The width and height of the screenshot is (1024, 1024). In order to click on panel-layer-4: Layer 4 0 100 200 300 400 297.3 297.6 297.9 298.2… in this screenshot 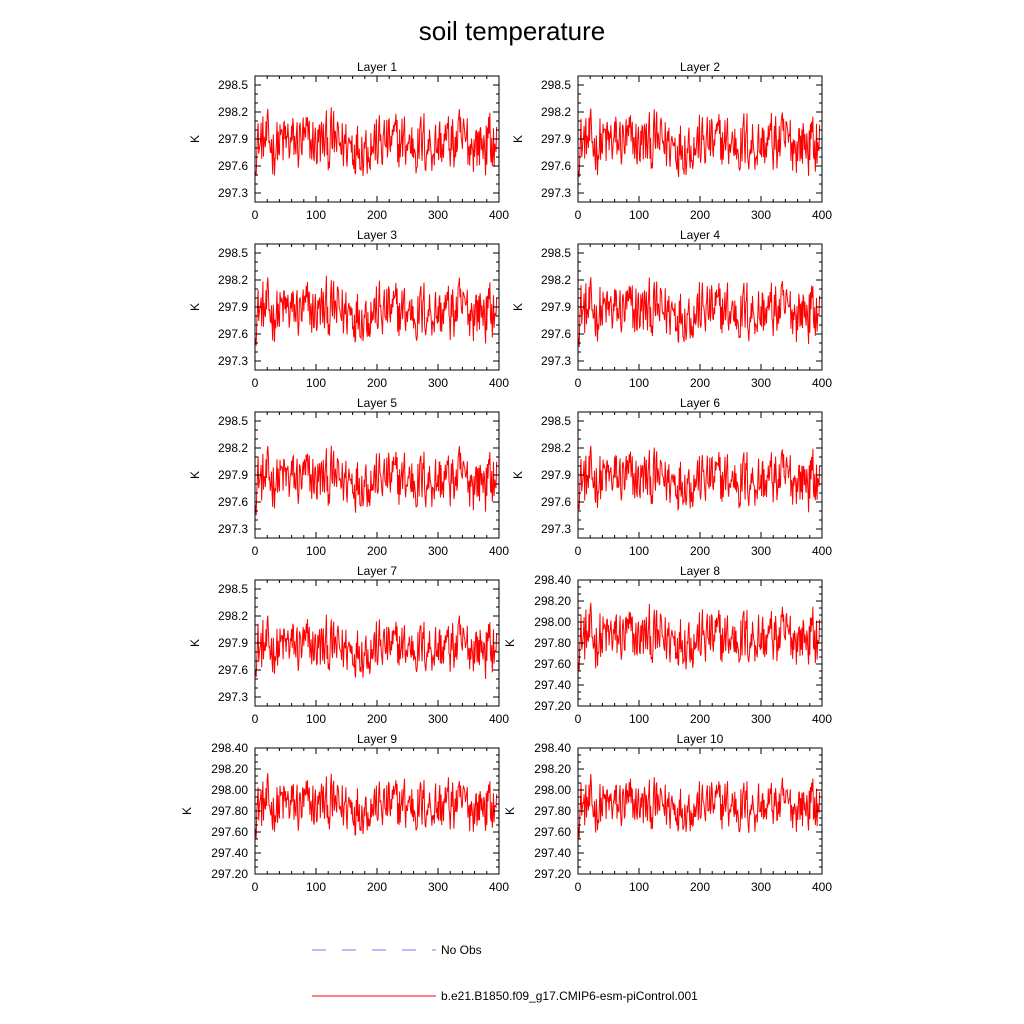, I will do `click(671, 309)`.